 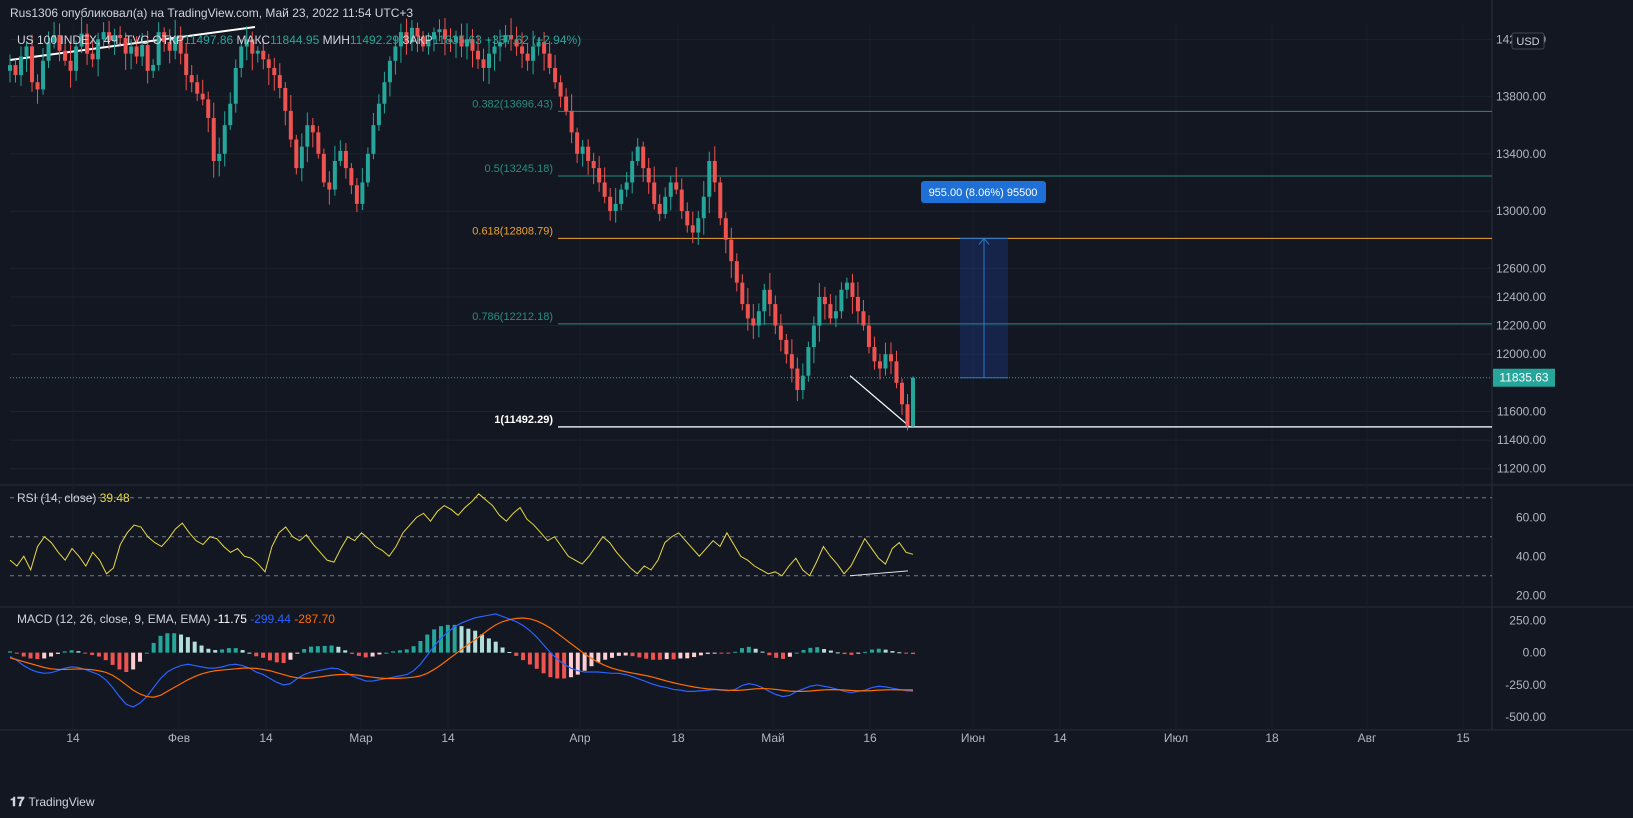 I want to click on ohlc-value: 11492.29, so click(x=376, y=40).